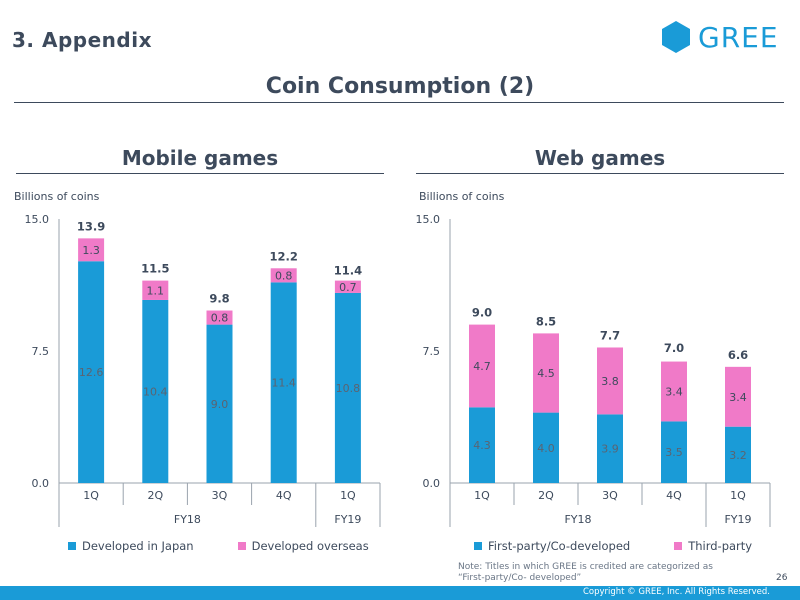  I want to click on mobile-legend: Developed in Japan Developed overseas, so click(240, 546).